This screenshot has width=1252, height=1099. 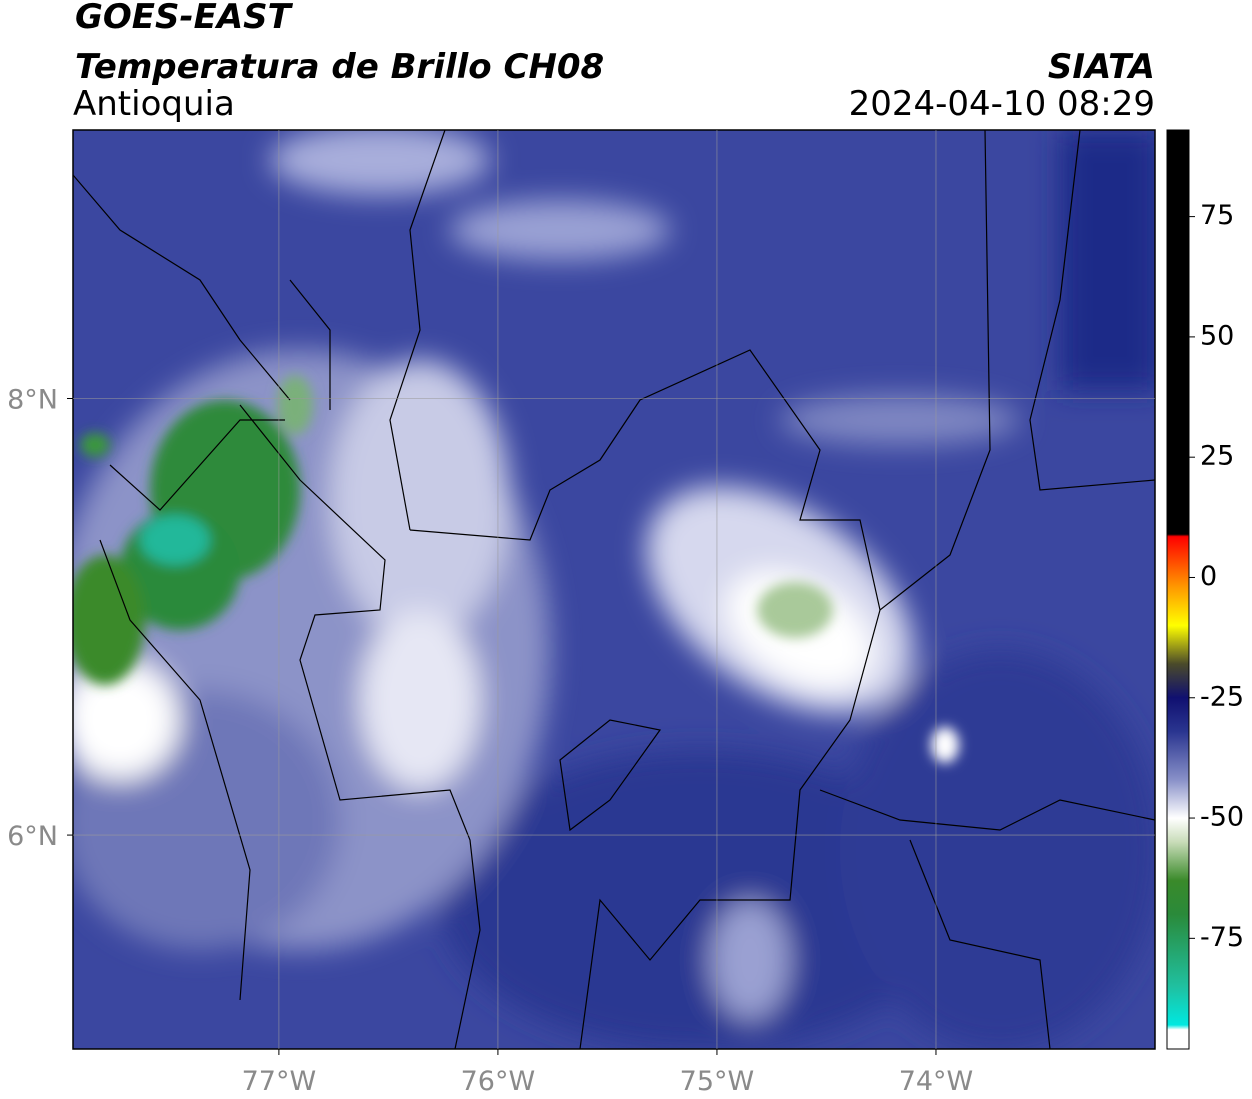 I want to click on title: GOES-EAST, so click(x=184, y=18).